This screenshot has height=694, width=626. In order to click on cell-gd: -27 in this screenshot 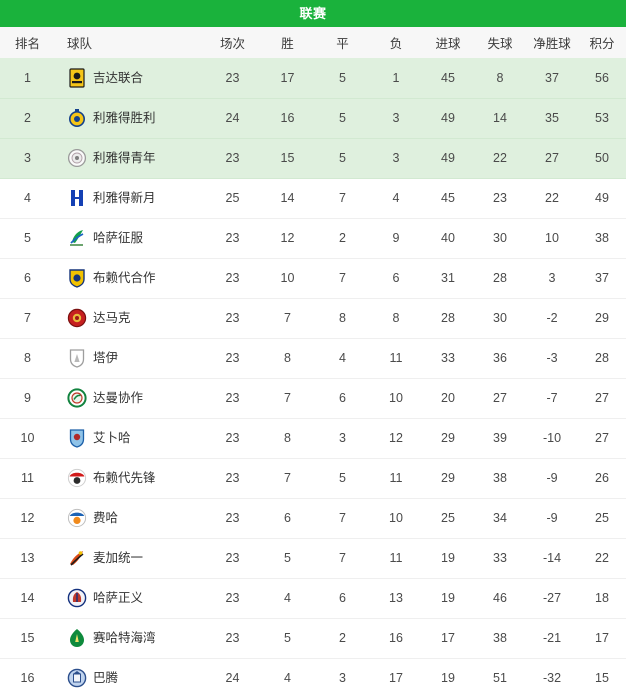, I will do `click(552, 598)`.